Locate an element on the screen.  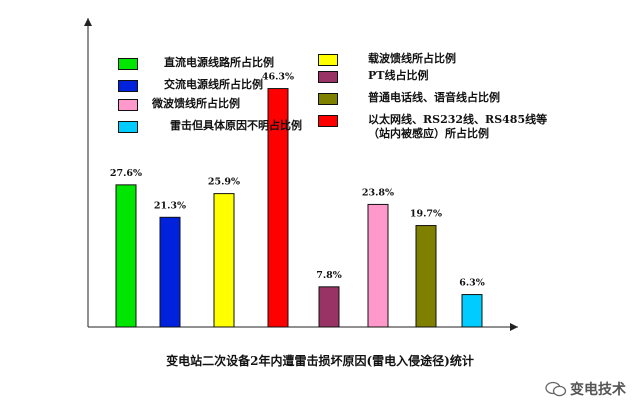
y-axis-arrow is located at coordinates (88, 22).